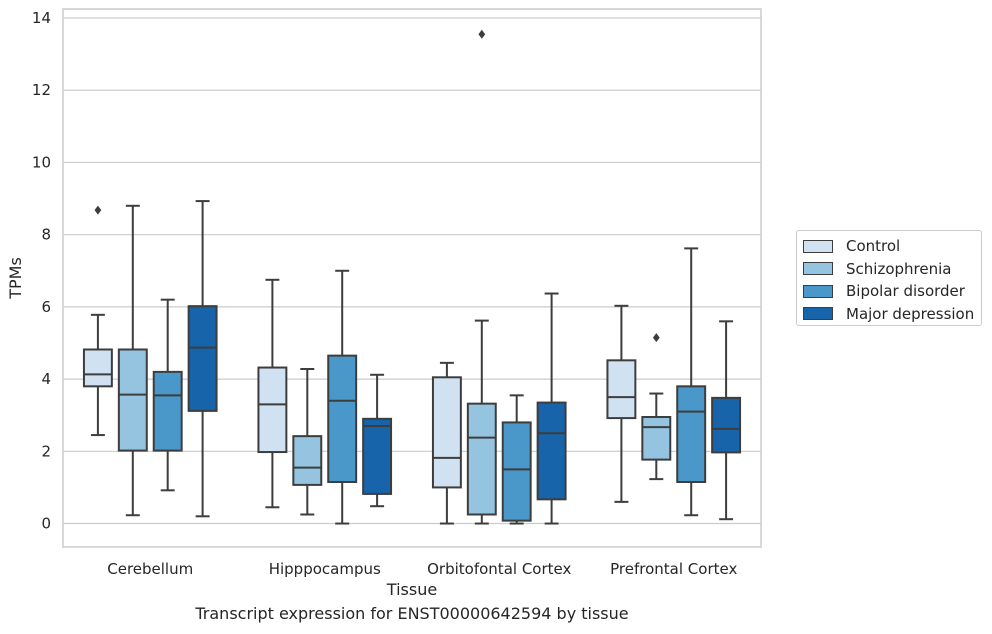  Describe the element at coordinates (41, 271) in the screenshot. I see `y-tick-labels: 0 2 4 6 8 10 12 14` at that location.